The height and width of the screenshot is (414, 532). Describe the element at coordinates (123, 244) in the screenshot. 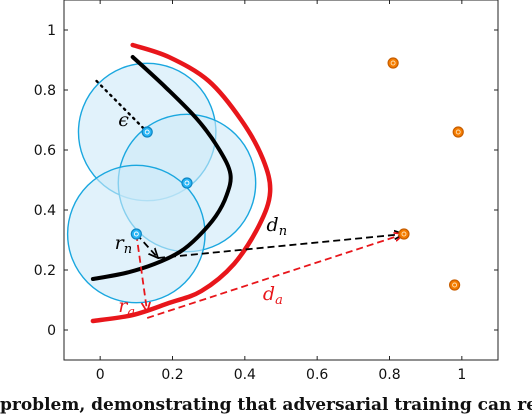

I see `r-n-label: rn` at that location.